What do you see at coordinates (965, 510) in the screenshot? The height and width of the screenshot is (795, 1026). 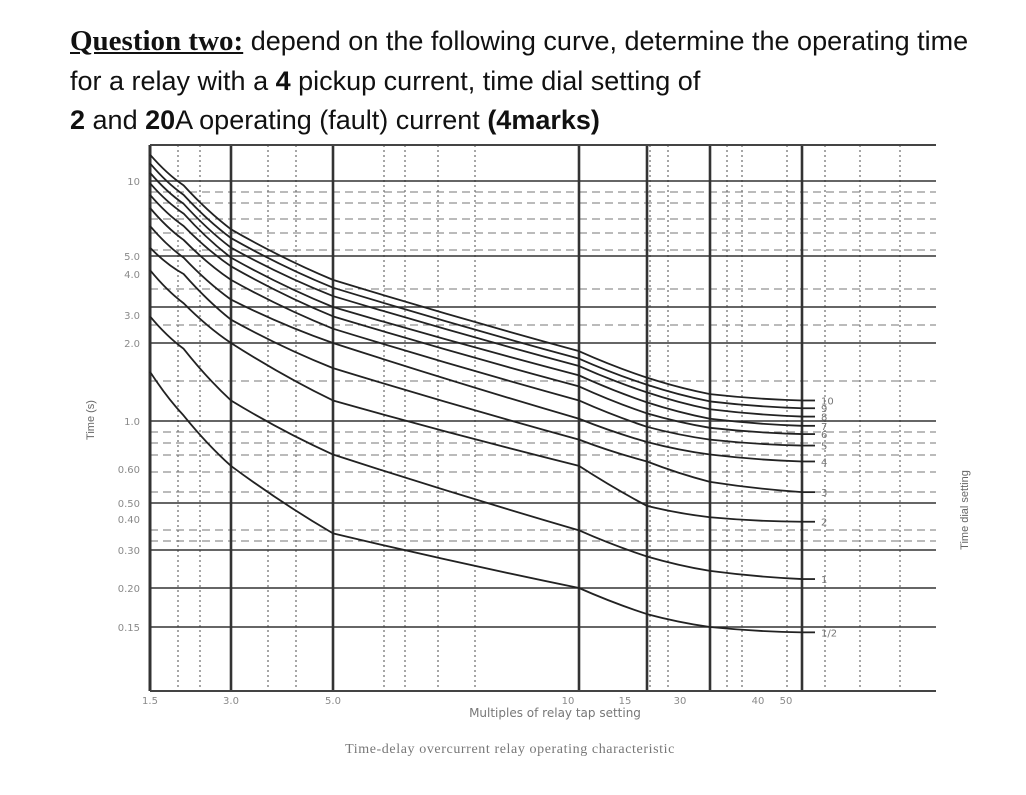 I see `time-dial-axis-title: Time dial setting` at bounding box center [965, 510].